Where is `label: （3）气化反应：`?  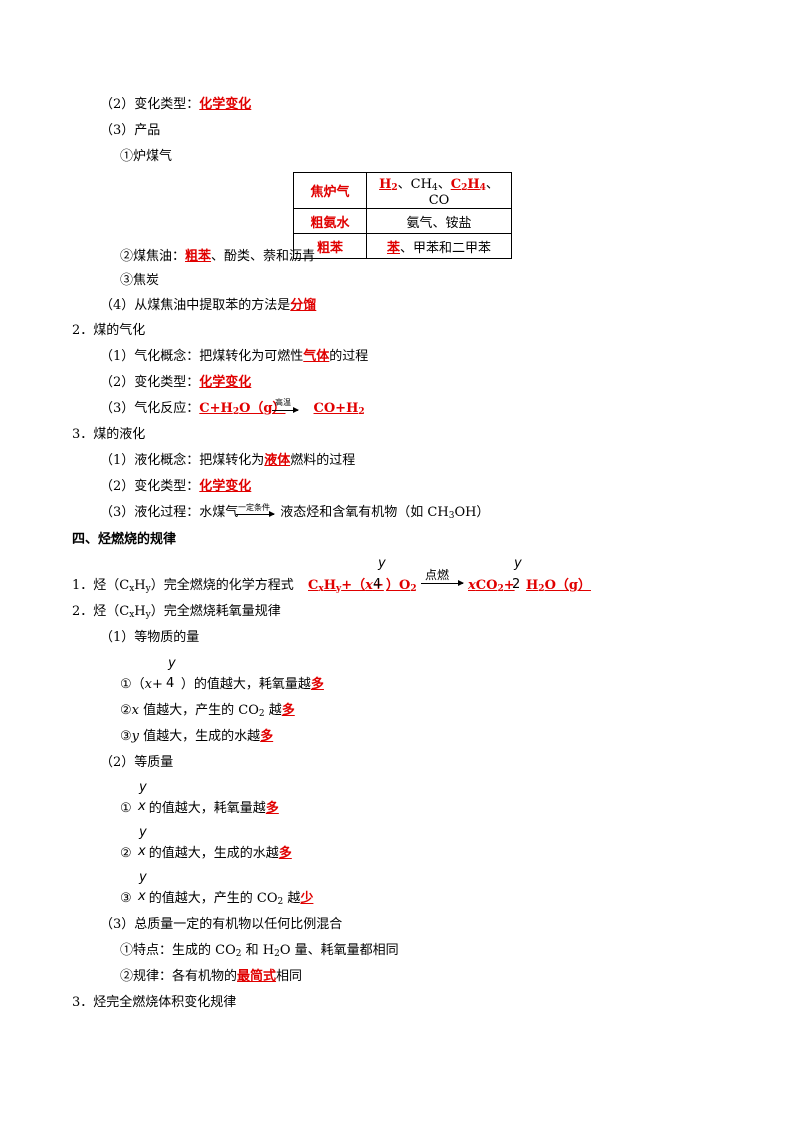 label: （3）气化反应： is located at coordinates (150, 408).